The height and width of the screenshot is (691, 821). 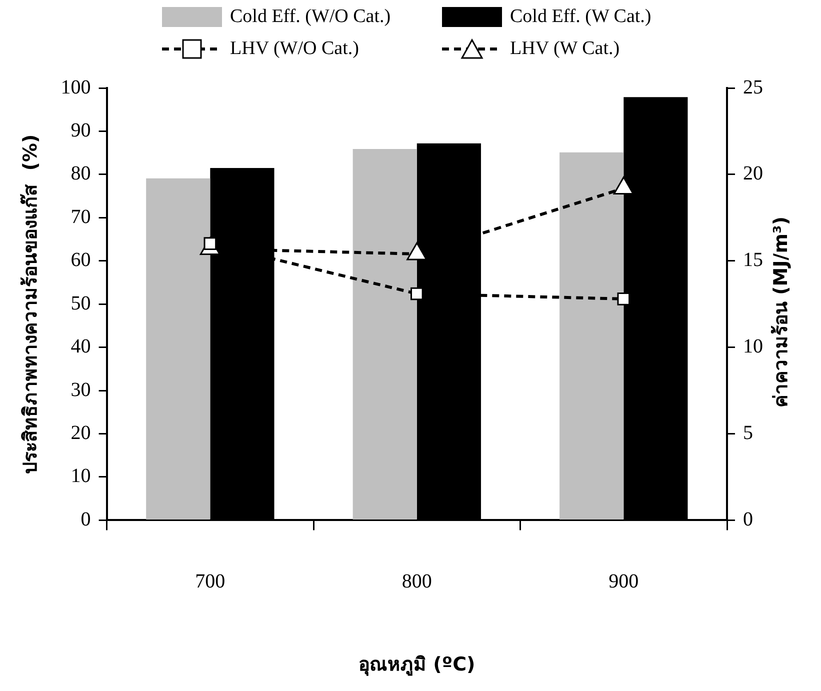 What do you see at coordinates (294, 49) in the screenshot?
I see `legend-label: LHV (W/O Cat.)` at bounding box center [294, 49].